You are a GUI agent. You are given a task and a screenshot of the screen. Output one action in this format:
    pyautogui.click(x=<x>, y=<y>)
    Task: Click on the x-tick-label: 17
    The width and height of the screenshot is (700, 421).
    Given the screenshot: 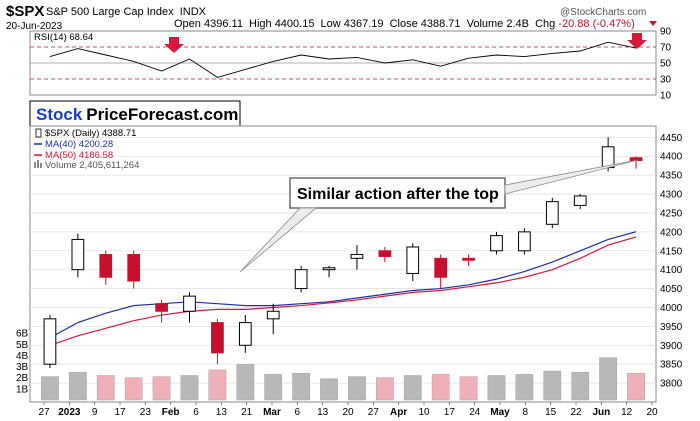 What is the action you would take?
    pyautogui.click(x=120, y=412)
    